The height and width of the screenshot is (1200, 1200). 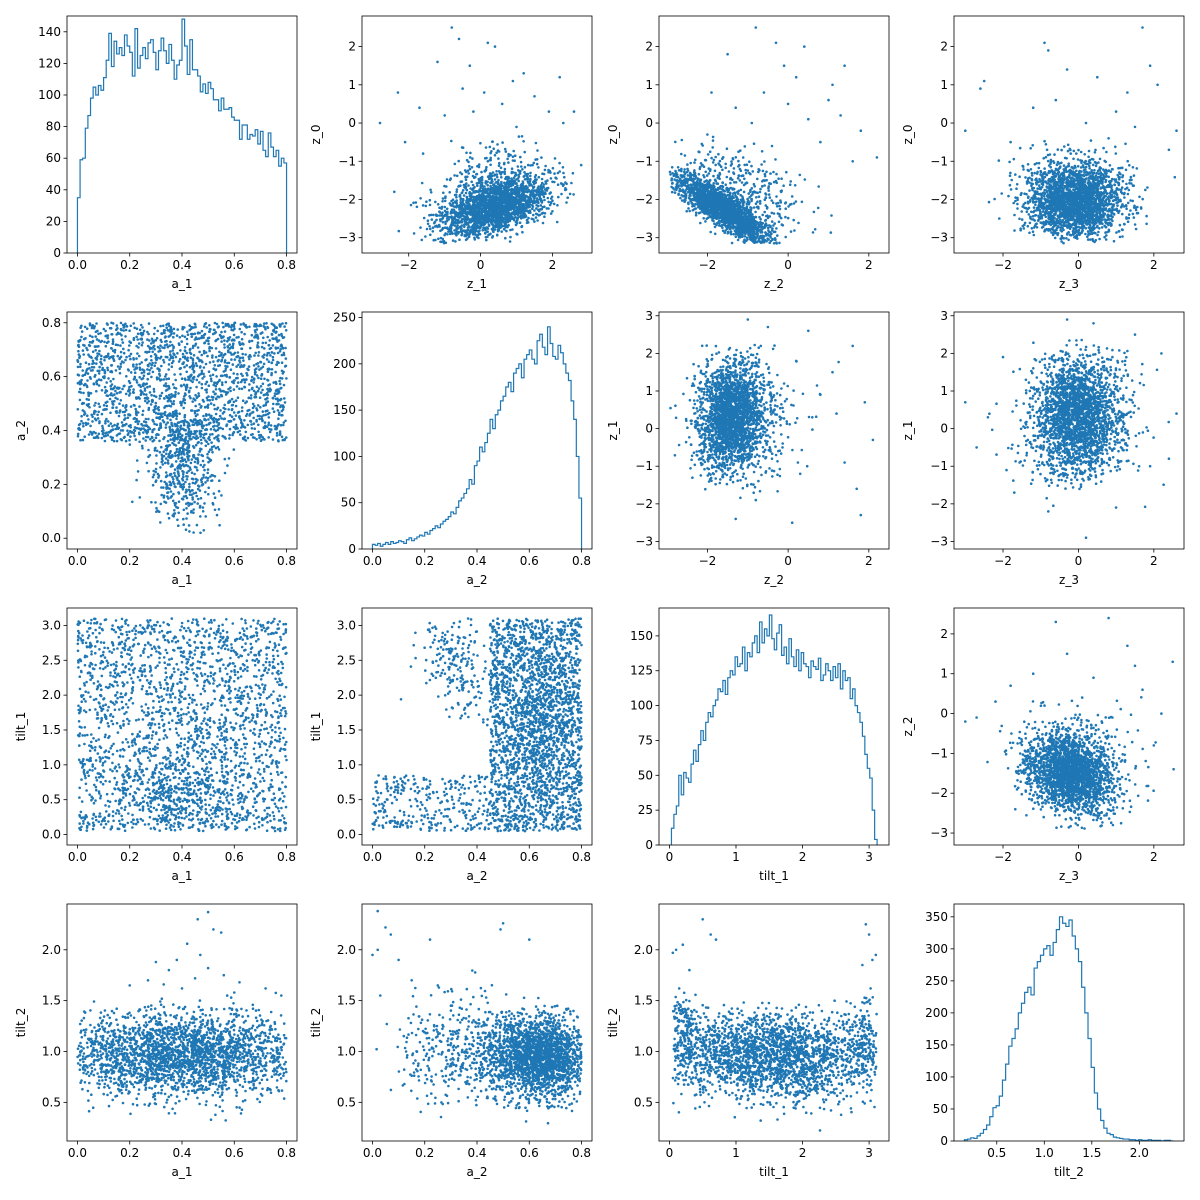 I want to click on y-tick-label: 20, so click(x=53, y=221).